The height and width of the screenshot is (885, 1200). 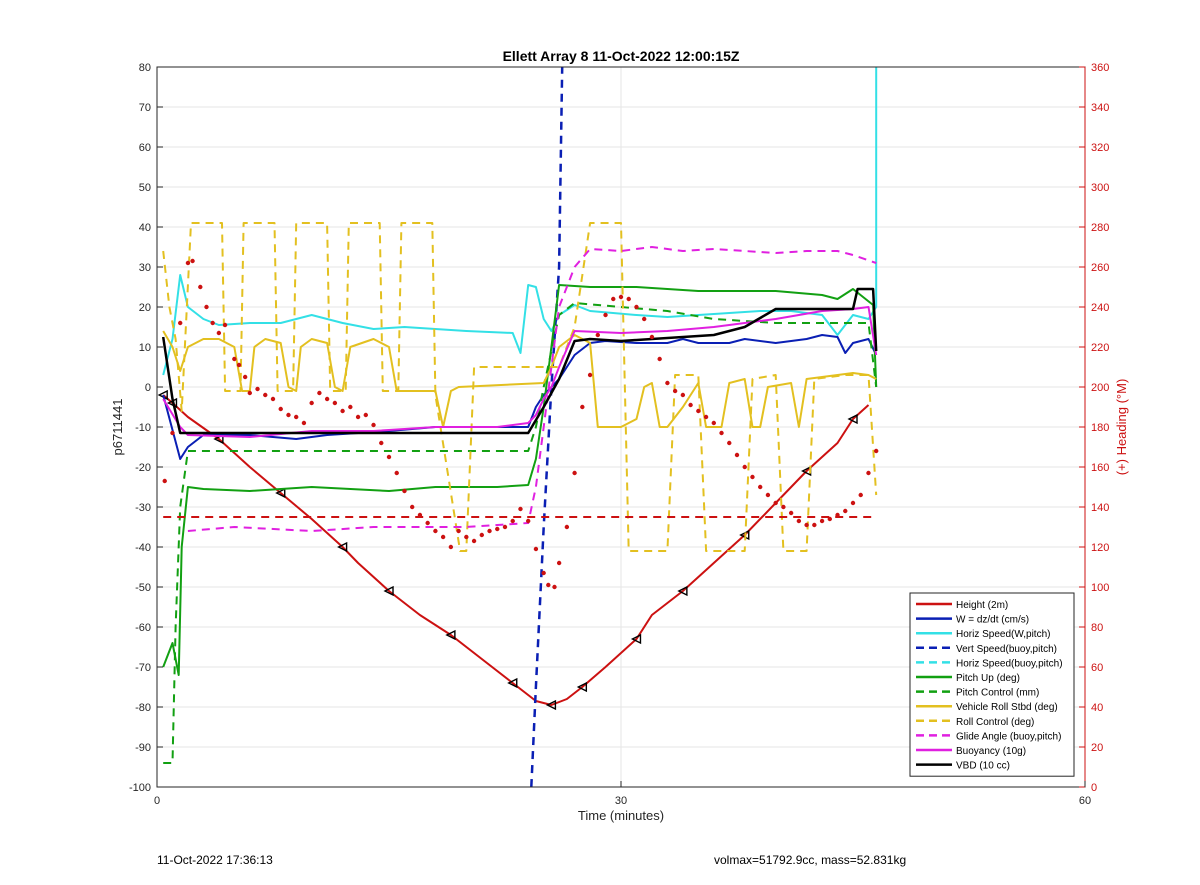 I want to click on y-tick-label: -90, so click(x=143, y=748).